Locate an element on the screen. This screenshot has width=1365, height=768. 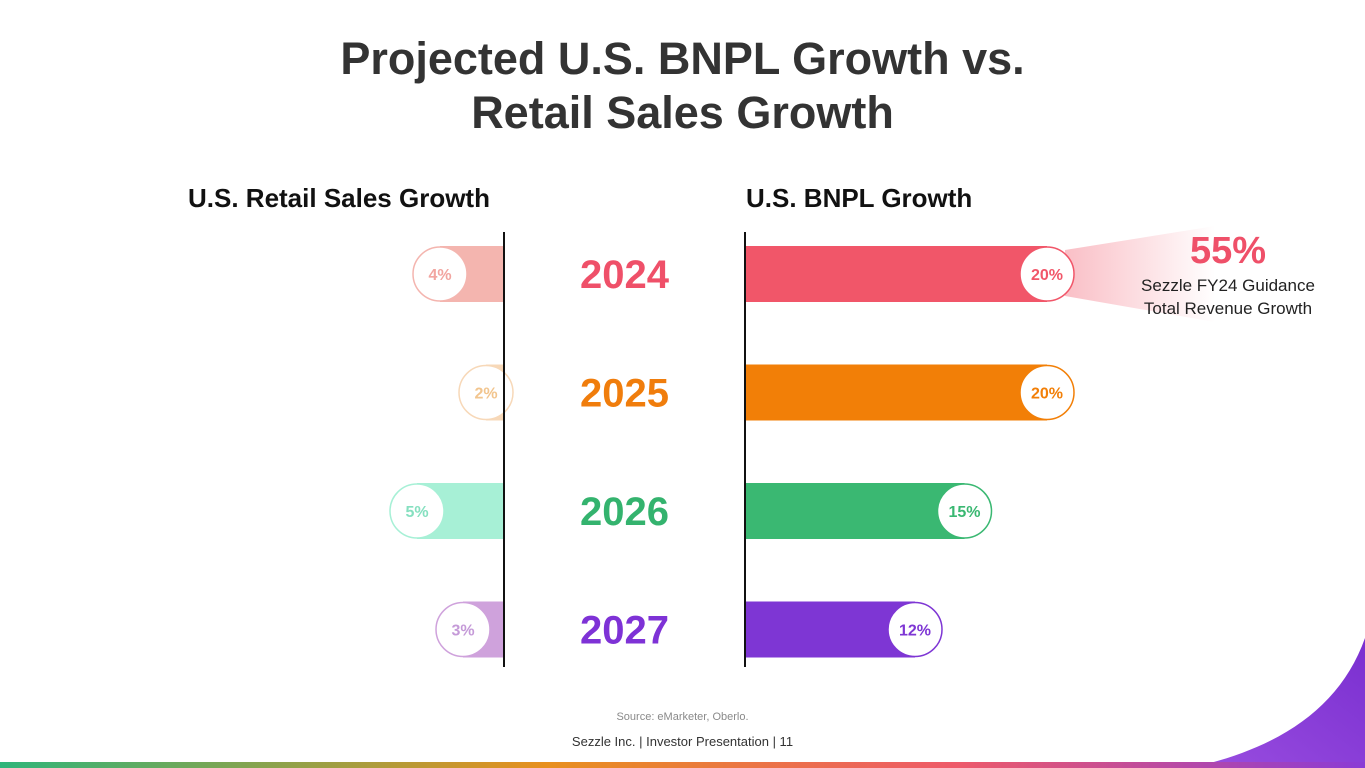
bnpl-value-label-2025: 20% is located at coordinates (1047, 394).